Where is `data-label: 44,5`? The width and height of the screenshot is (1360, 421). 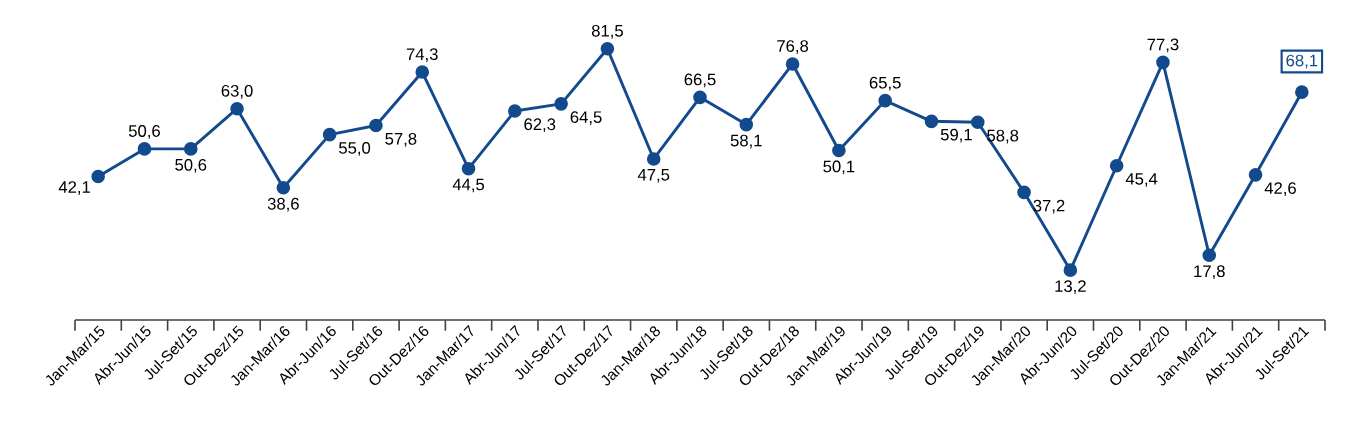 data-label: 44,5 is located at coordinates (468, 185).